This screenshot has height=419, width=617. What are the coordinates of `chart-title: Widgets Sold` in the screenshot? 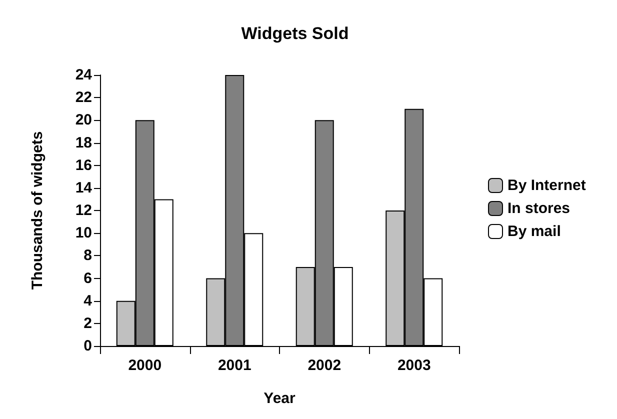 It's located at (295, 33).